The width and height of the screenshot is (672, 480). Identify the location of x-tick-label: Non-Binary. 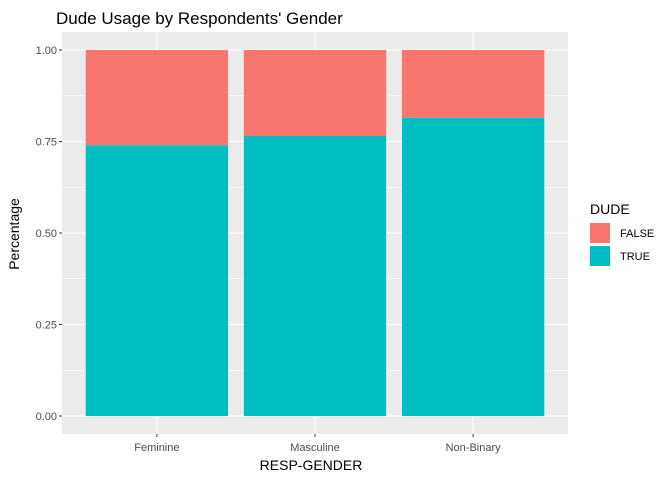
(474, 448).